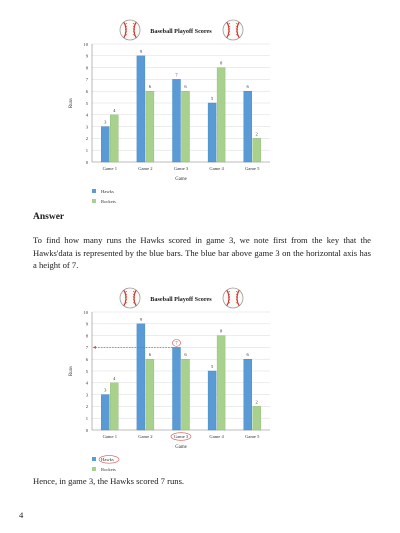 The height and width of the screenshot is (533, 400). I want to click on y-tick-label: 6, so click(87, 91).